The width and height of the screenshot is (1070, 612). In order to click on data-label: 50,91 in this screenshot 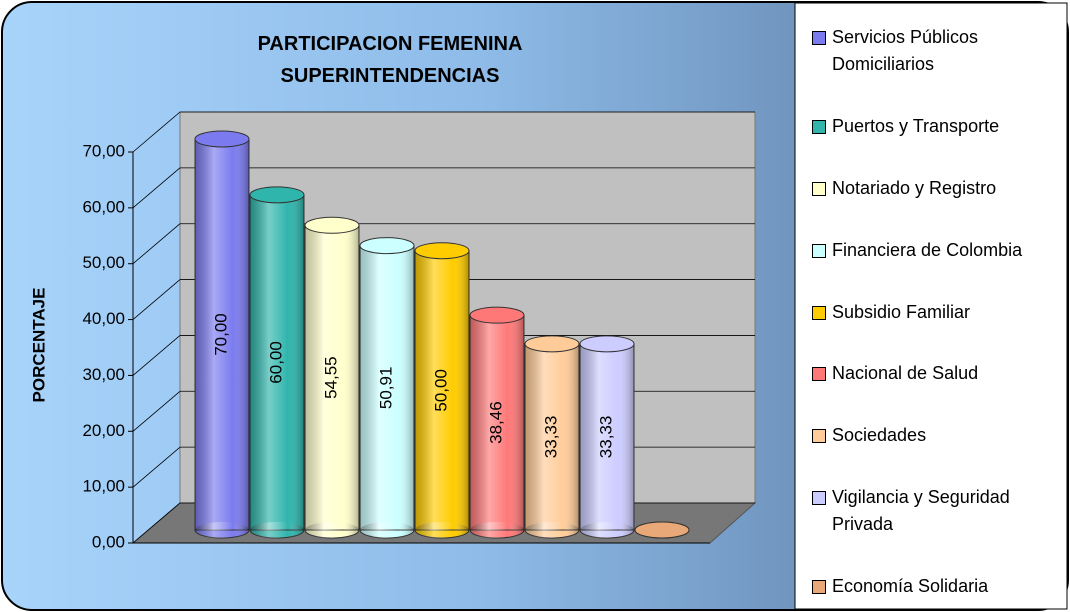, I will do `click(385, 388)`.